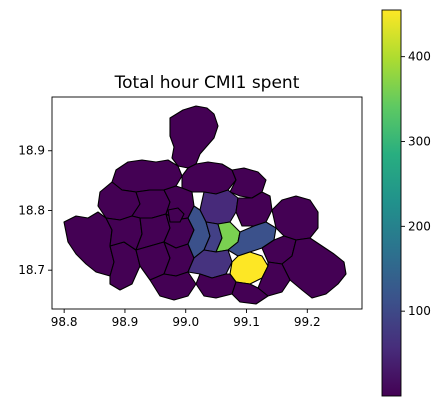  What do you see at coordinates (246, 322) in the screenshot?
I see `x-tick-label: 99.1` at bounding box center [246, 322].